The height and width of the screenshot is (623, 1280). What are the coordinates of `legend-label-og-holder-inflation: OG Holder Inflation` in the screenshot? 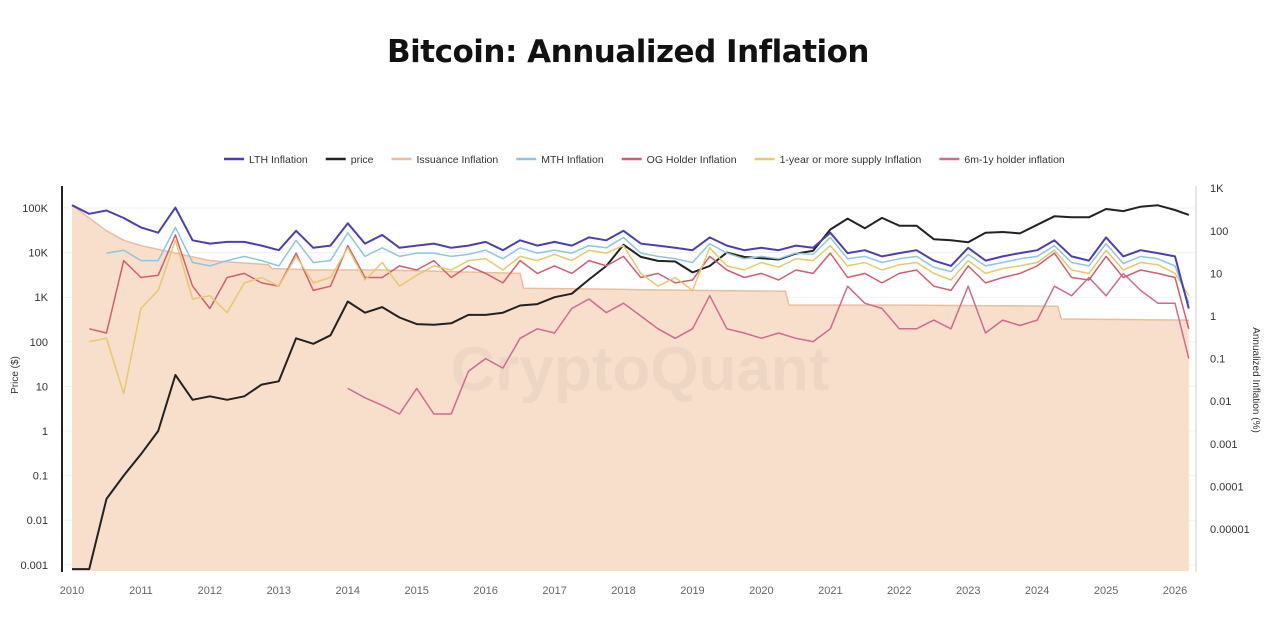 It's located at (692, 160).